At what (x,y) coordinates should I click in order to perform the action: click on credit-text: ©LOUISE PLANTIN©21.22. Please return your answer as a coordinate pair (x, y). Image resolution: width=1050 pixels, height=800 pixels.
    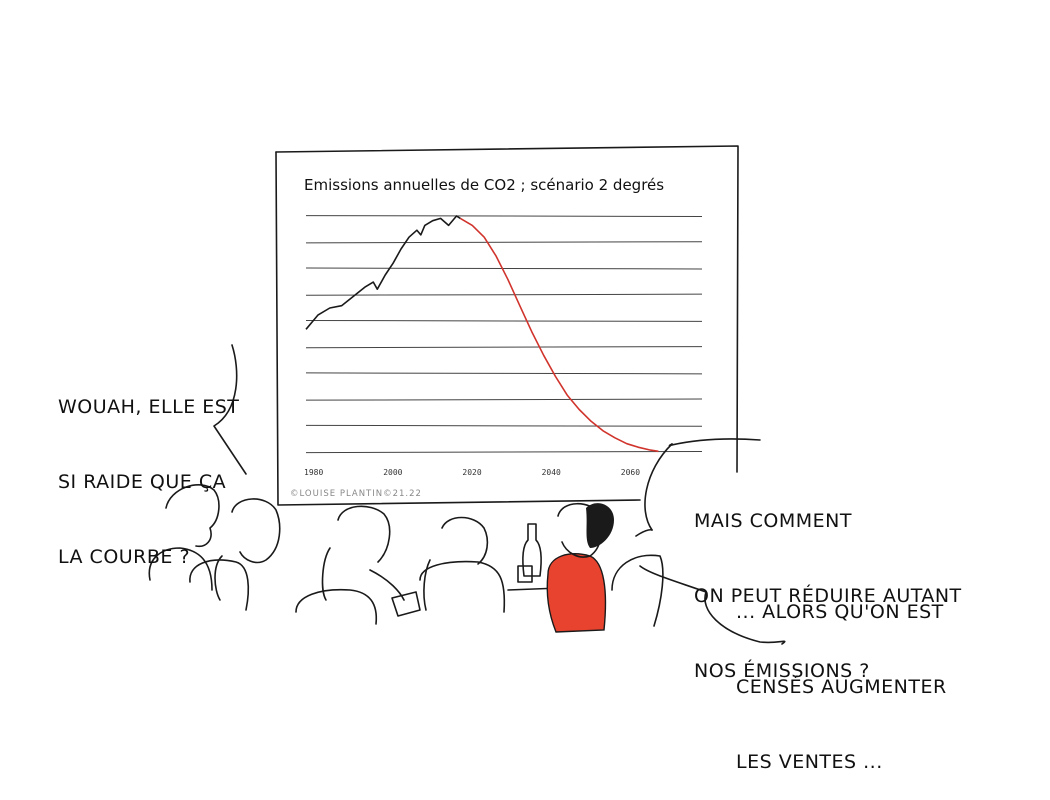
    Looking at the image, I should click on (356, 494).